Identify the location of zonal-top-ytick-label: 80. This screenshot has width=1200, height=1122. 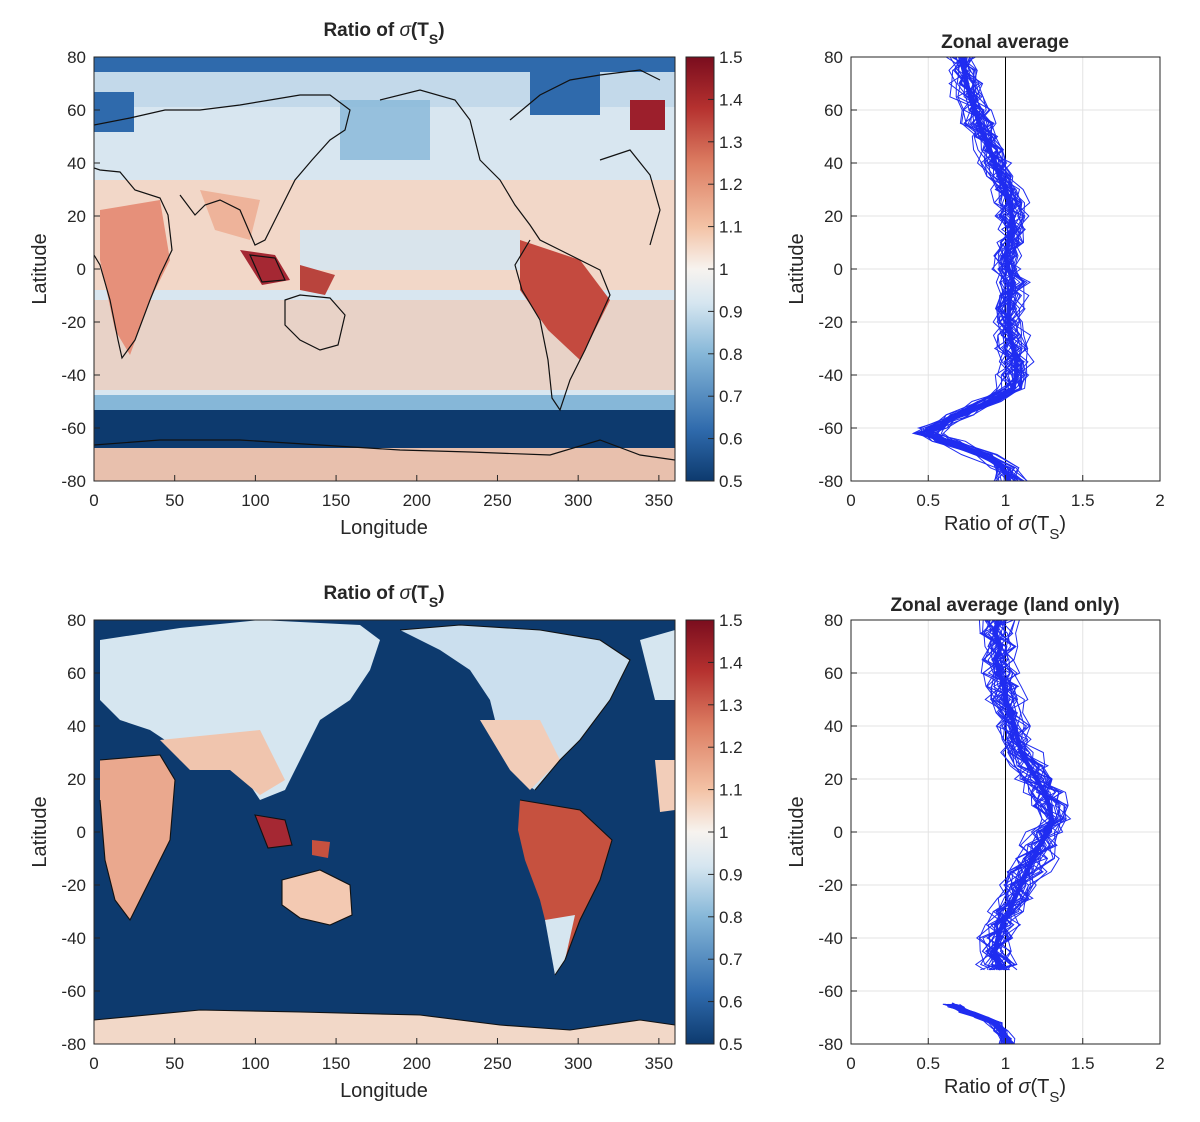
(833, 57).